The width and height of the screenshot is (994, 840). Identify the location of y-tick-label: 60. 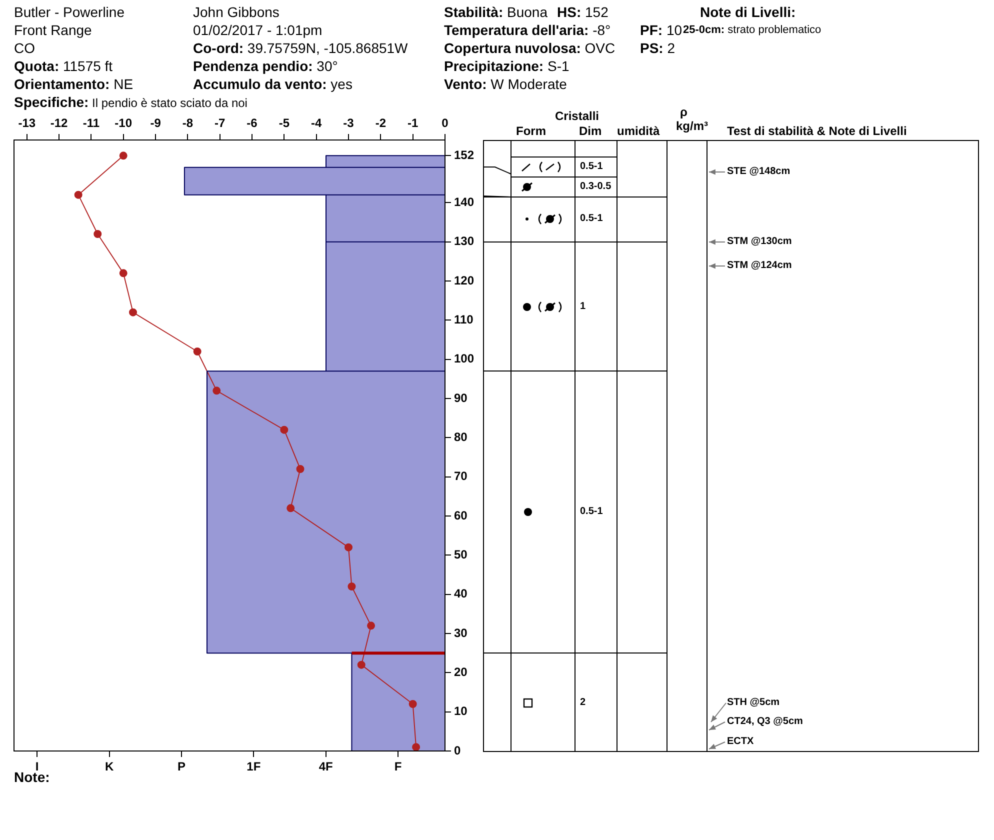
(461, 515).